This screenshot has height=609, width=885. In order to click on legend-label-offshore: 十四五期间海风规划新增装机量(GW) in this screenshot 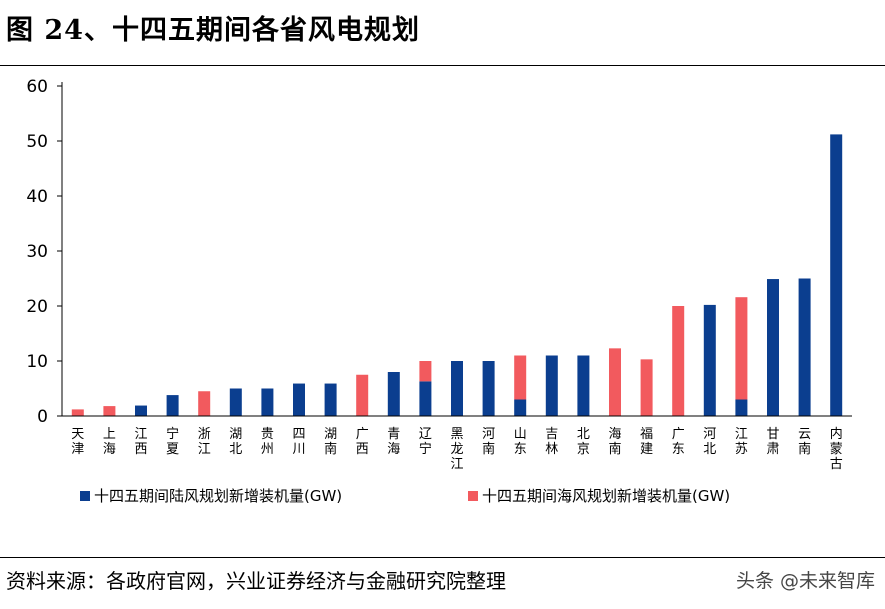, I will do `click(606, 496)`.